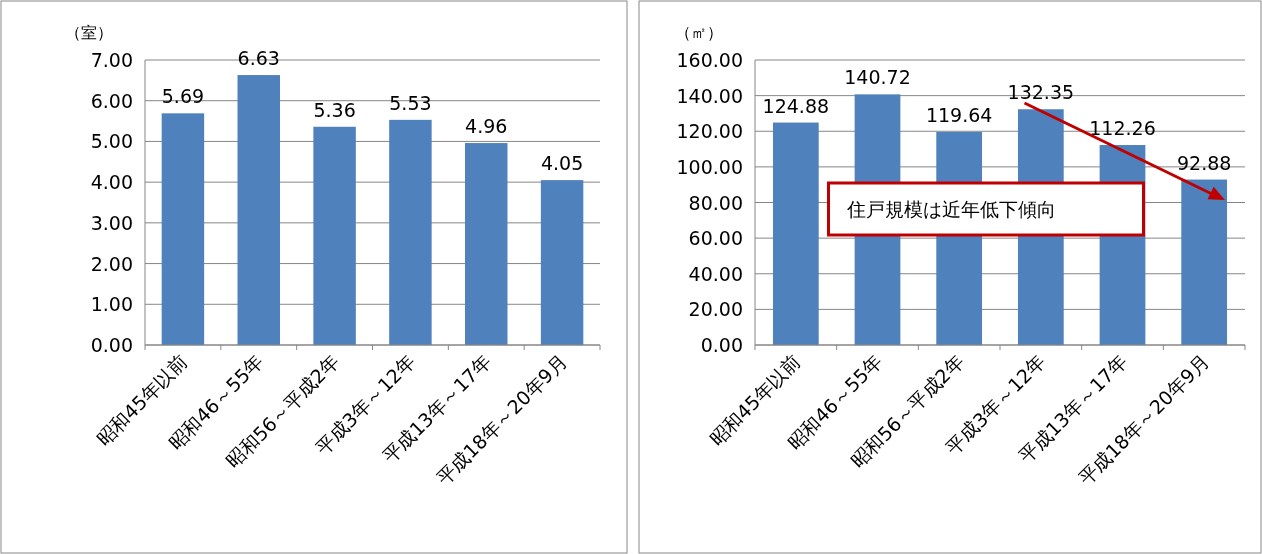  I want to click on y-tick-label: 6.00, so click(111, 100).